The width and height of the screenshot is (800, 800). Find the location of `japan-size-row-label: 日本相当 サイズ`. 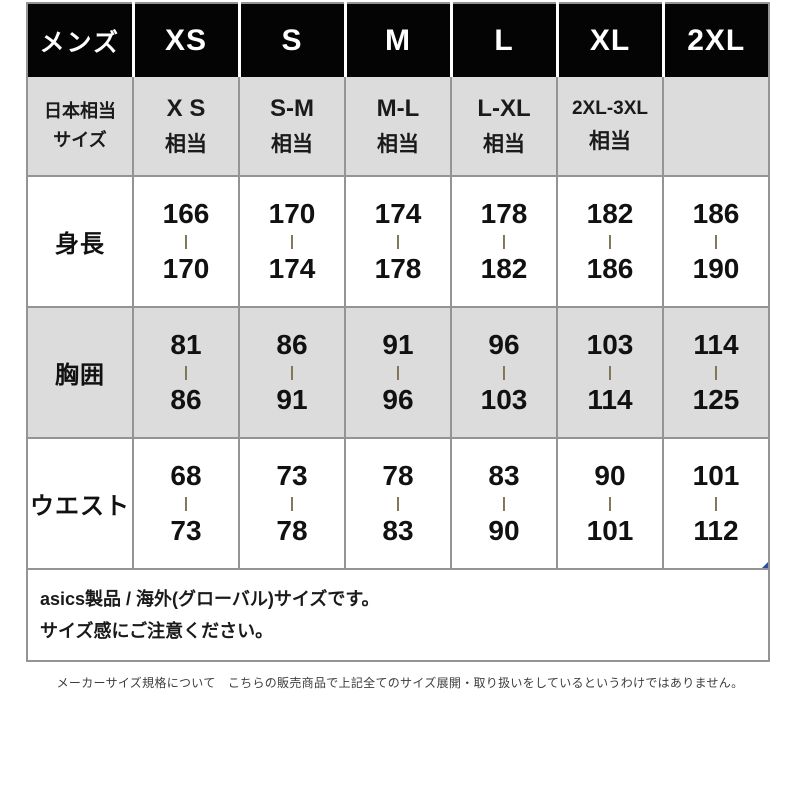

japan-size-row-label: 日本相当 サイズ is located at coordinates (80, 127).